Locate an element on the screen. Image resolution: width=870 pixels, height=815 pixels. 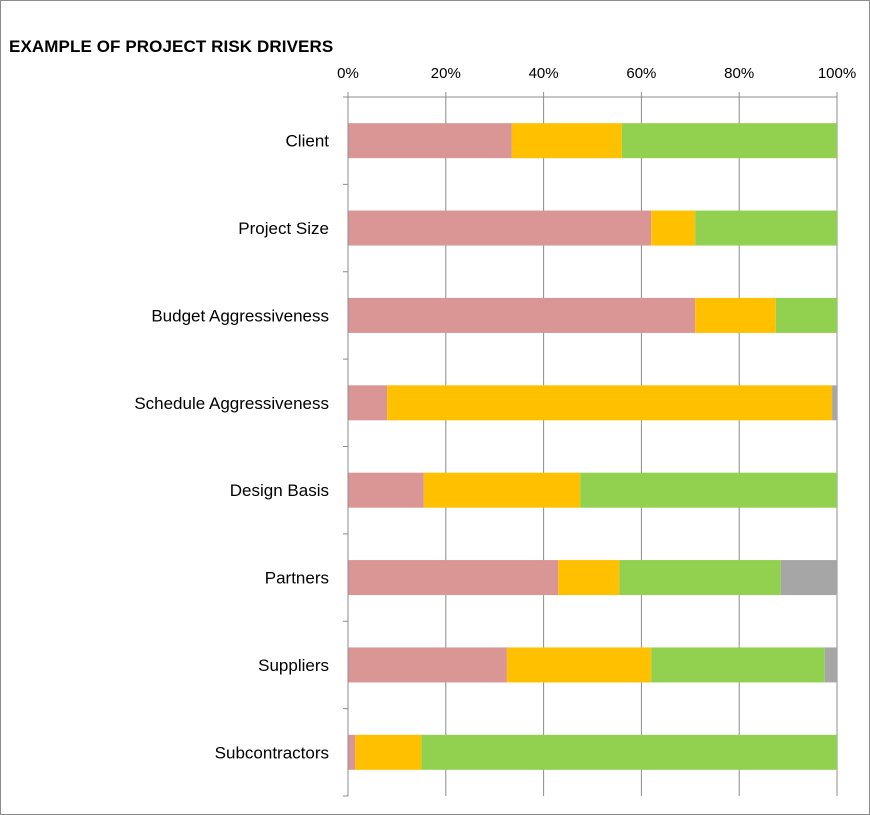
category-label: Design Basis is located at coordinates (279, 490).